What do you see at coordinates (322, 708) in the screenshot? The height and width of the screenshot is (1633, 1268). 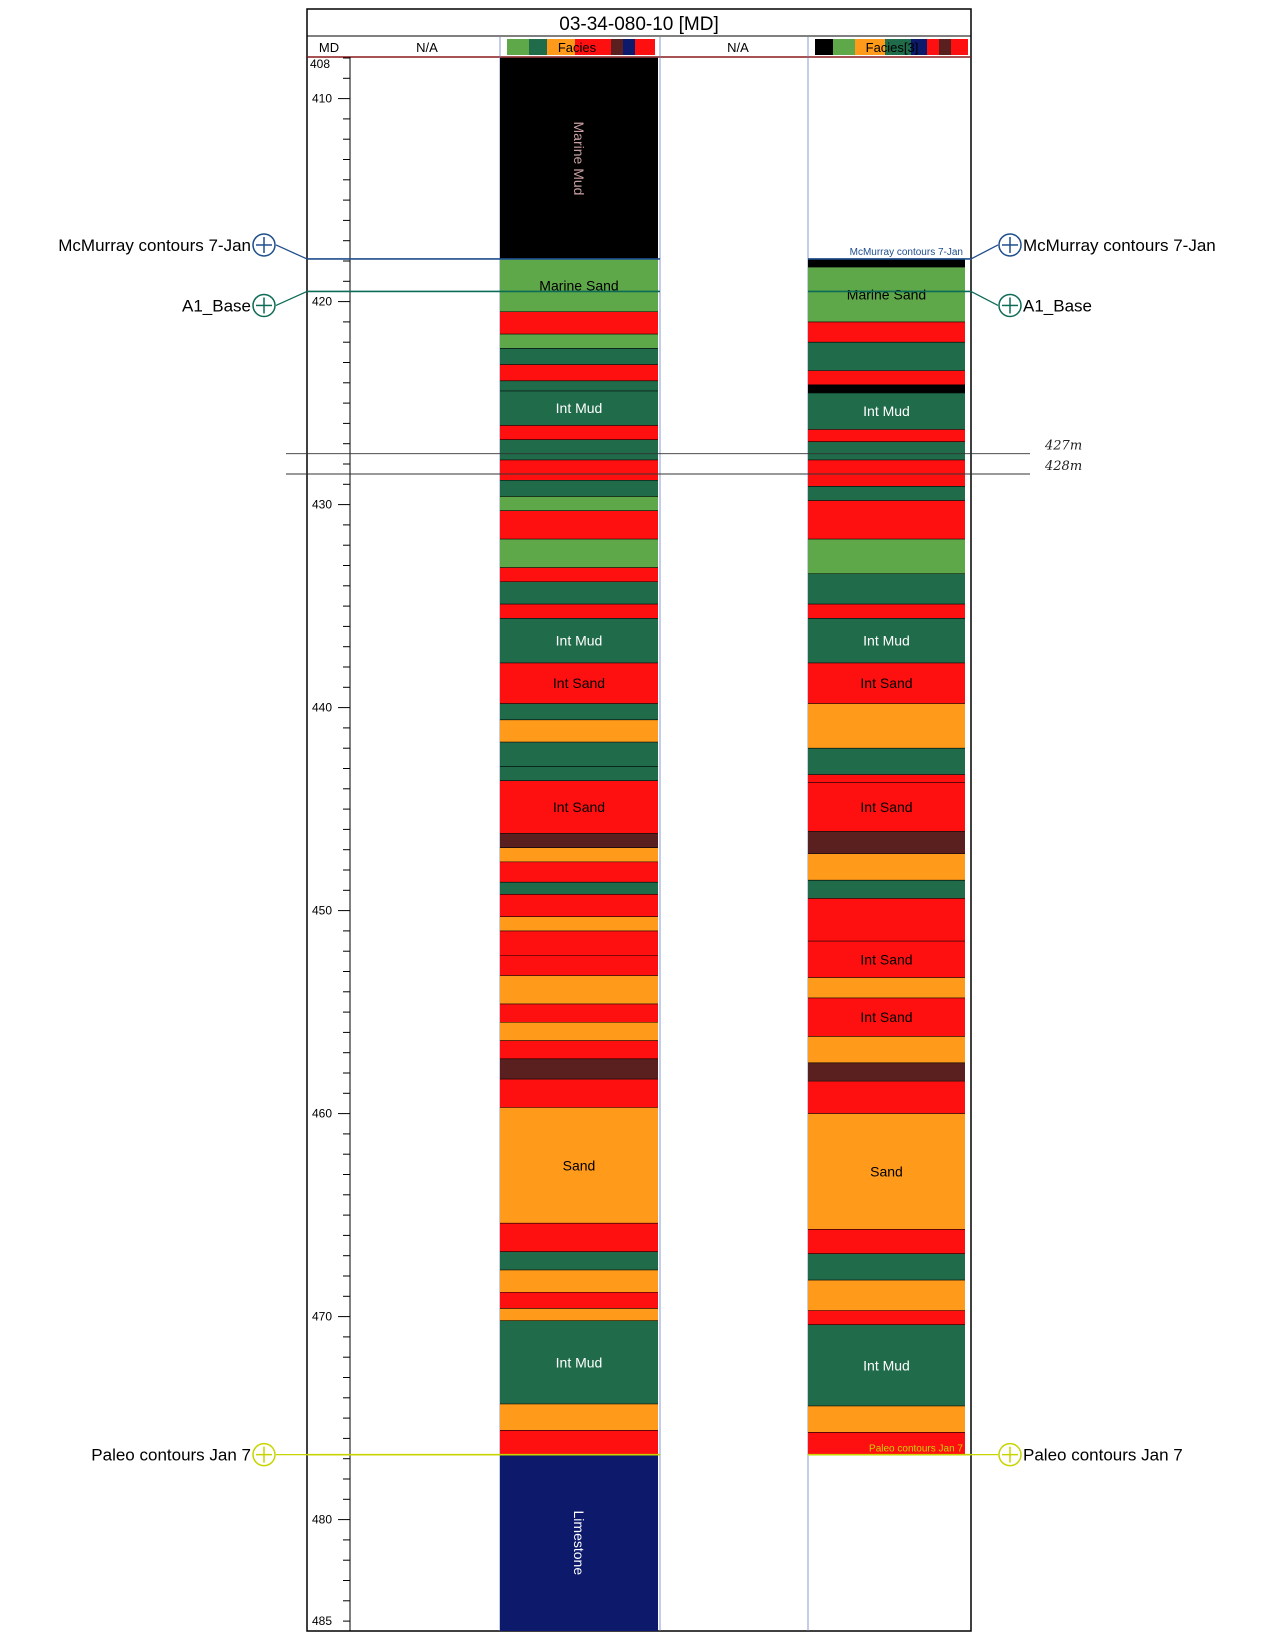 I see `depth-tick-label: 440` at bounding box center [322, 708].